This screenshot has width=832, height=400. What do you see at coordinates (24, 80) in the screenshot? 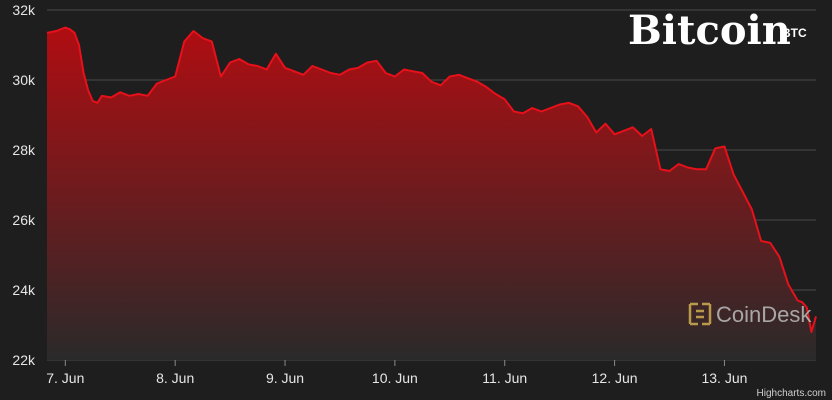
I see `y-tick-label: 30k` at bounding box center [24, 80].